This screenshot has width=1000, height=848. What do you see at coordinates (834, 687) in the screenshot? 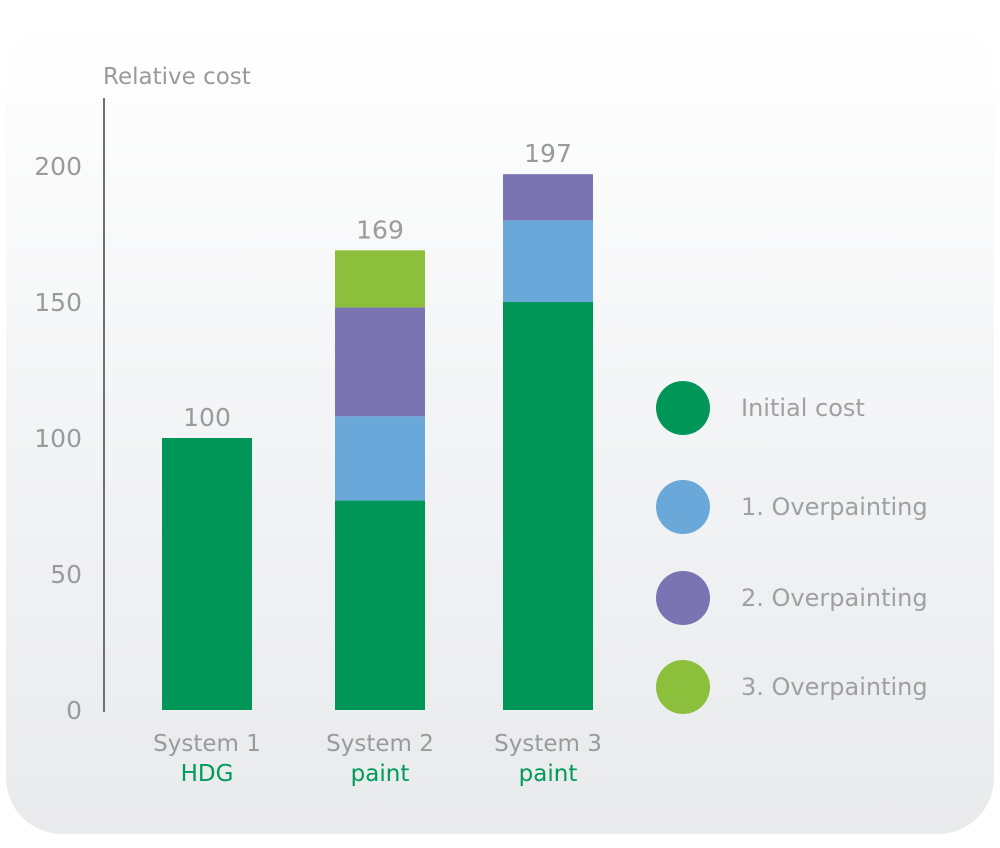
I see `legend-label: 3. Overpainting` at bounding box center [834, 687].